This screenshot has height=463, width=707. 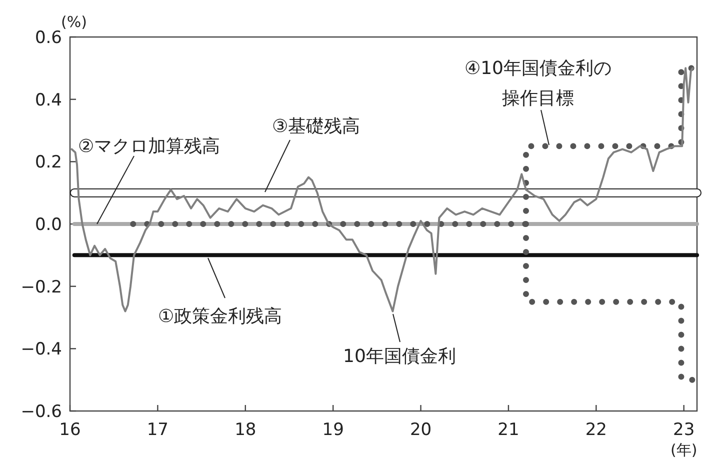 What do you see at coordinates (41, 412) in the screenshot?
I see `y-tick-label: −0.6` at bounding box center [41, 412].